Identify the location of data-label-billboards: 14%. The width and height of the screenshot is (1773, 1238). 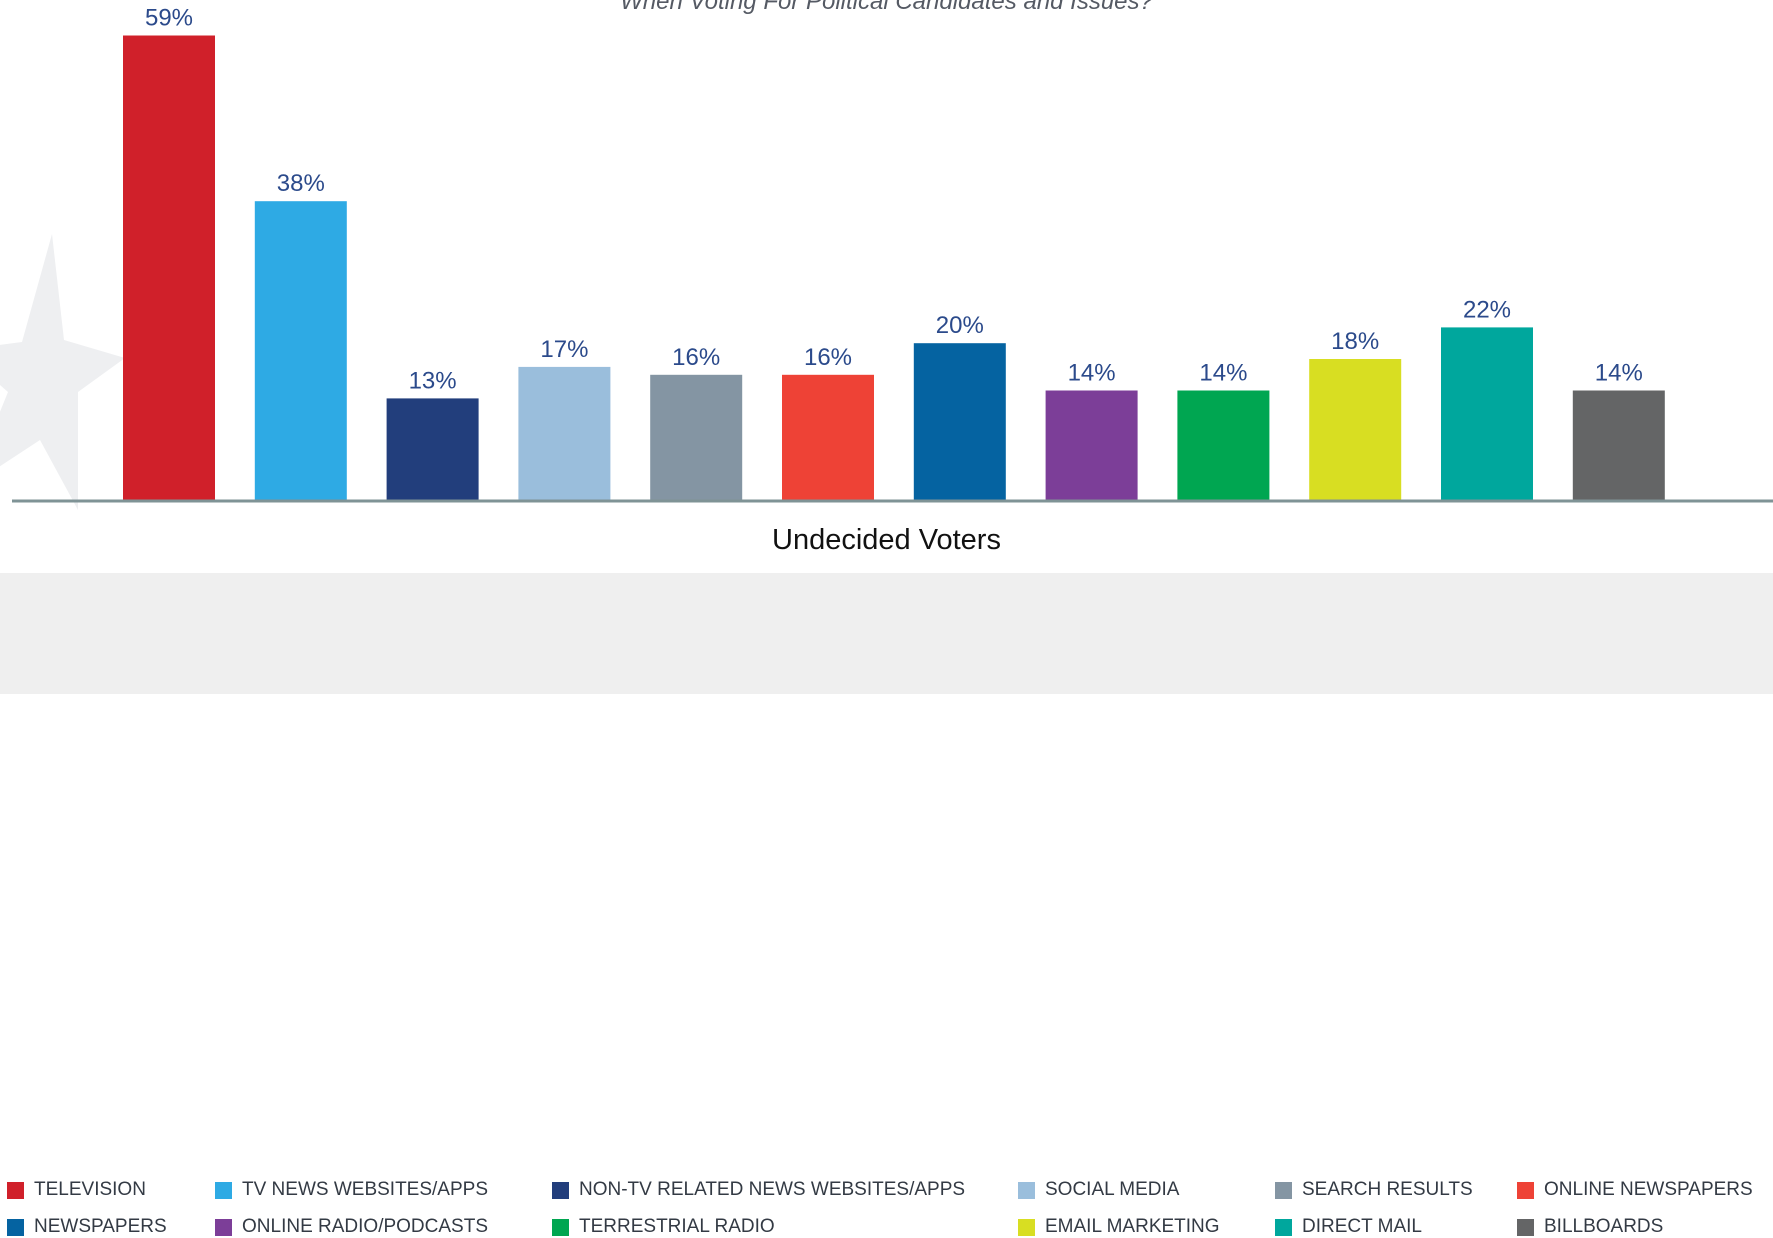
(1619, 373).